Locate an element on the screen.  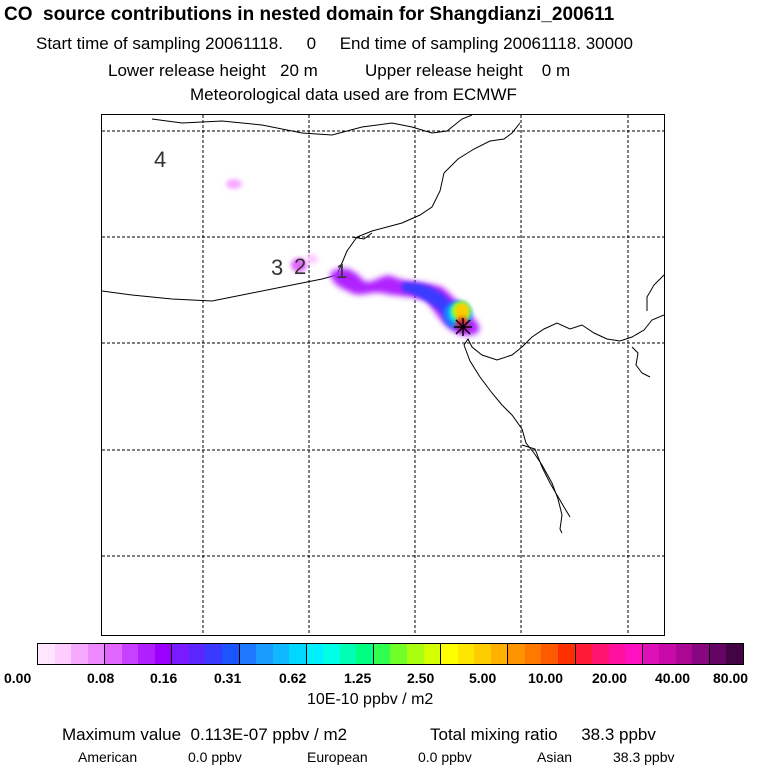
region-label-3: 3 is located at coordinates (277, 267).